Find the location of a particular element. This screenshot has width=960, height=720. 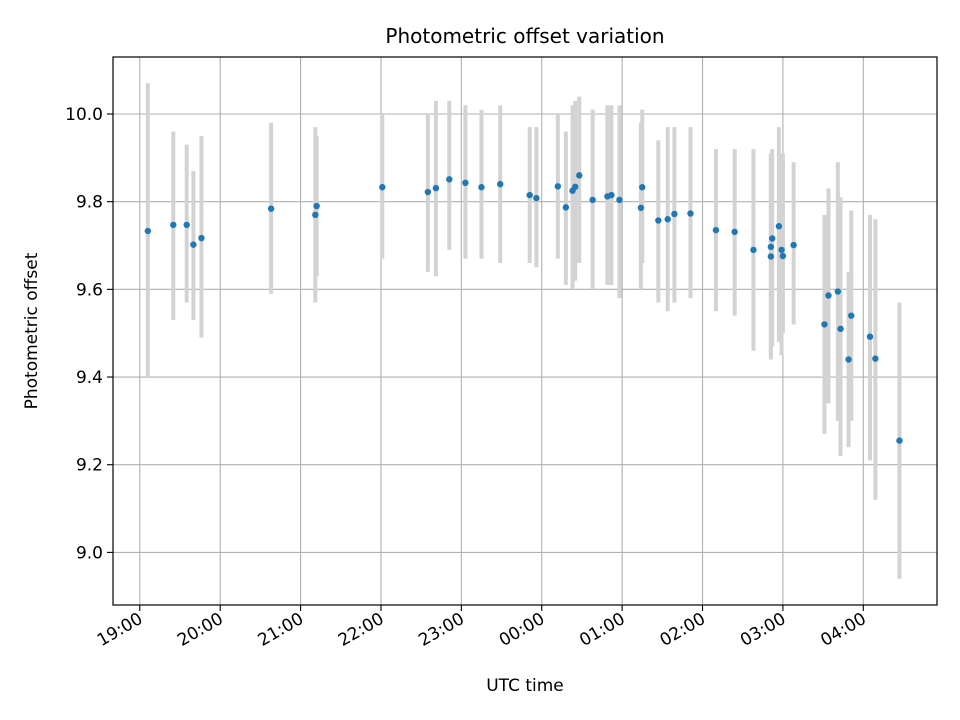

y-axis: 9.0 9.2 9.4 9.6 9.8 10.0 is located at coordinates (89, 334).